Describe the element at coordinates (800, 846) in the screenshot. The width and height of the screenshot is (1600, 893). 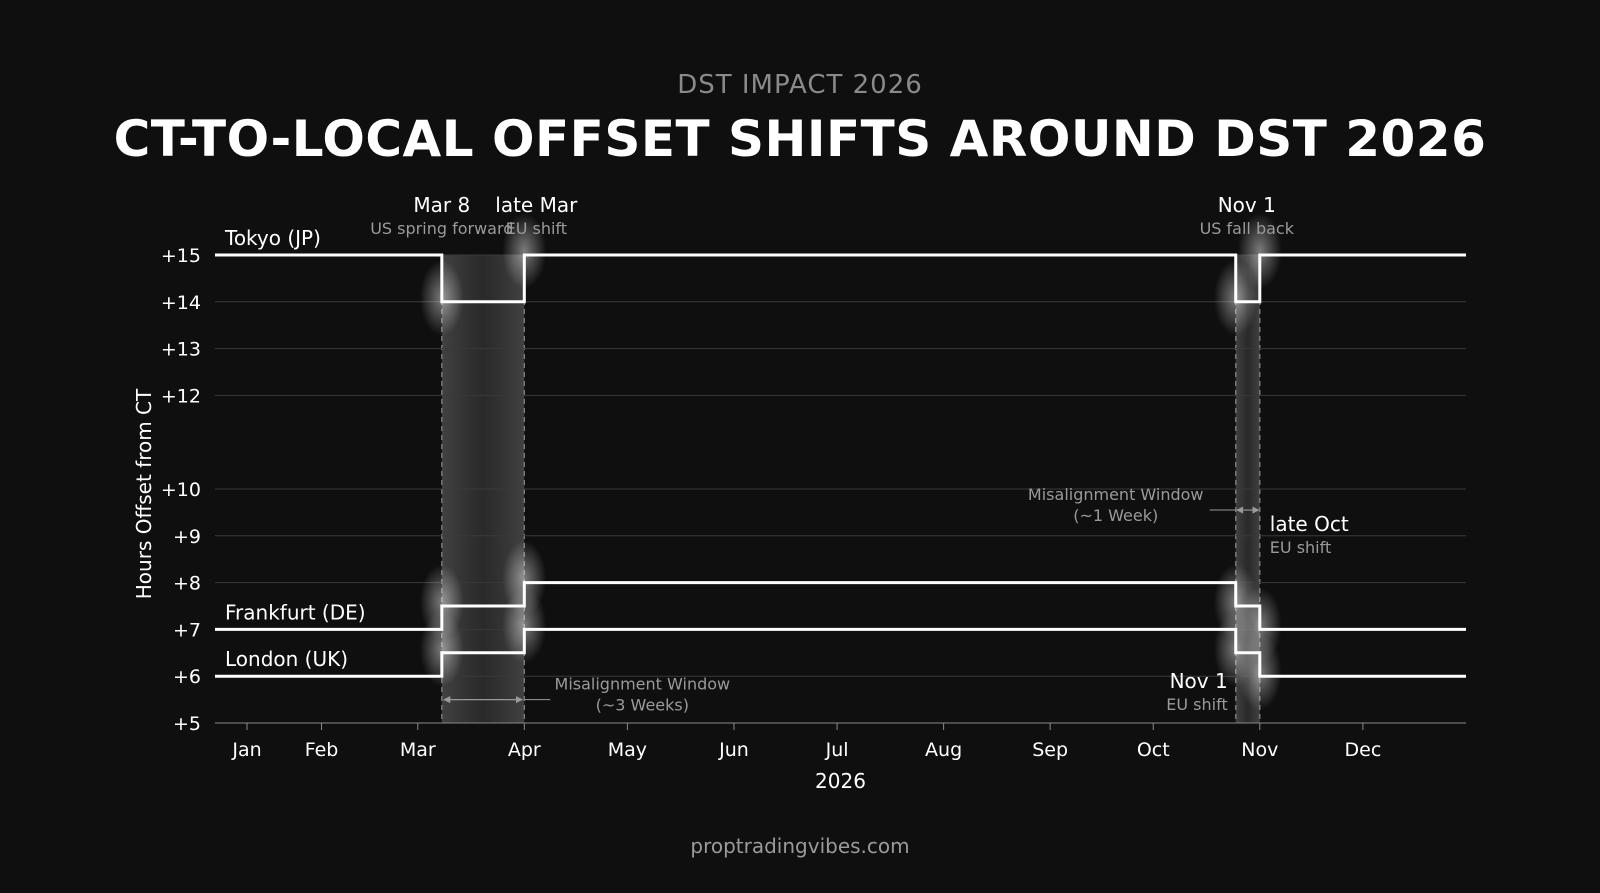
I see `source-footer: proptradingvibes.com` at that location.